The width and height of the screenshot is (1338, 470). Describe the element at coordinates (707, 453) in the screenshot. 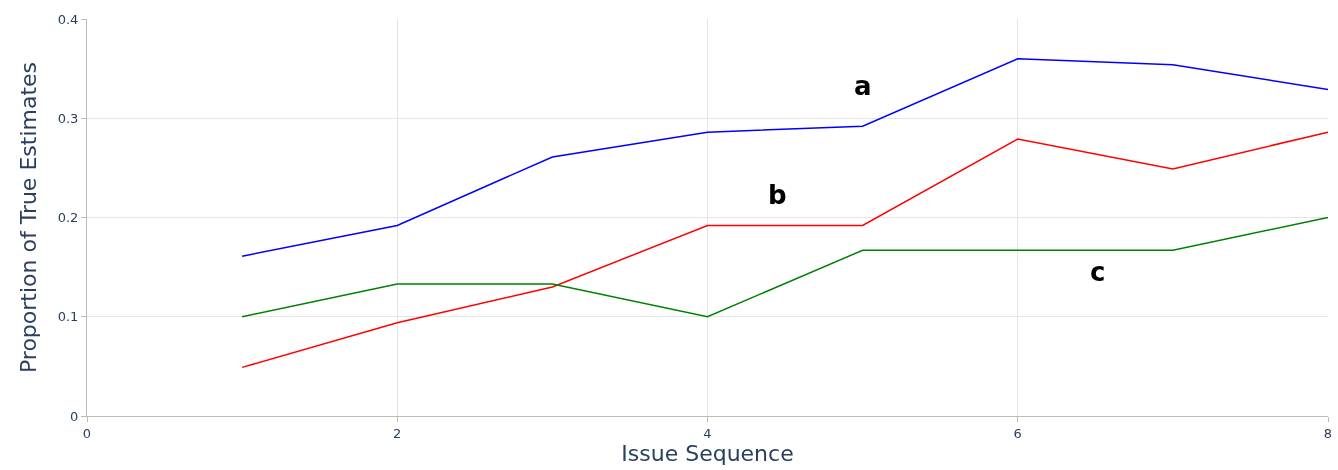

I see `x-axis-title: Issue Sequence` at that location.